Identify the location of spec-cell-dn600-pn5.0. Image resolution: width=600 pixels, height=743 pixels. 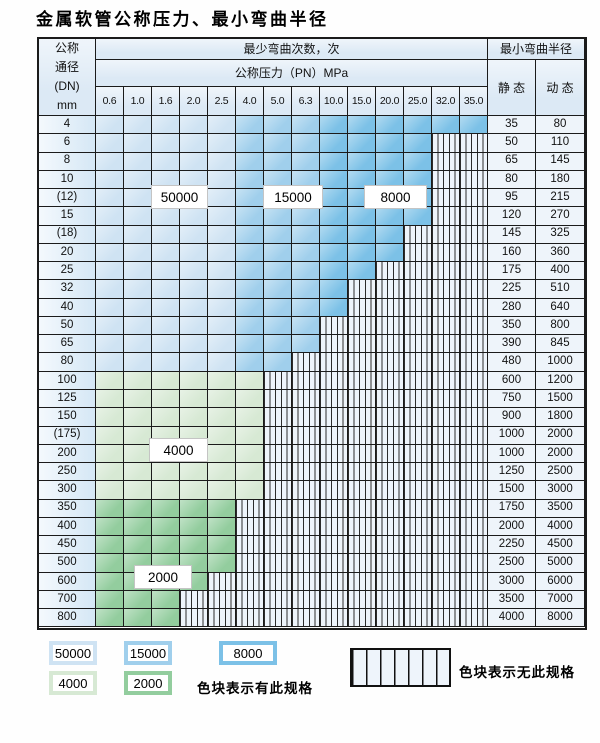
(278, 581).